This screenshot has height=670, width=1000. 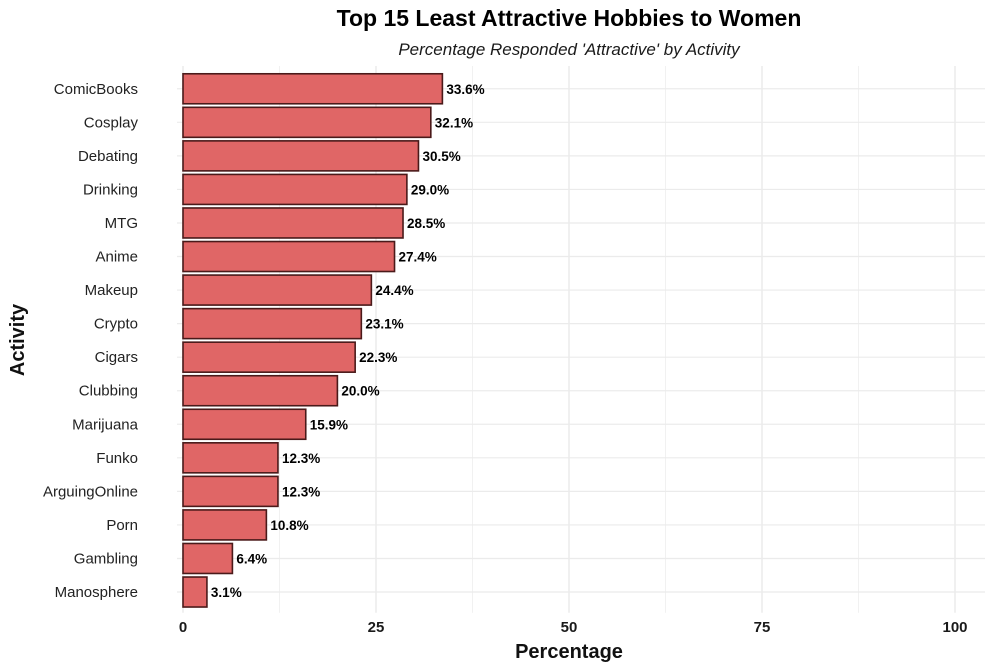 What do you see at coordinates (183, 627) in the screenshot?
I see `x-tick-label: 0` at bounding box center [183, 627].